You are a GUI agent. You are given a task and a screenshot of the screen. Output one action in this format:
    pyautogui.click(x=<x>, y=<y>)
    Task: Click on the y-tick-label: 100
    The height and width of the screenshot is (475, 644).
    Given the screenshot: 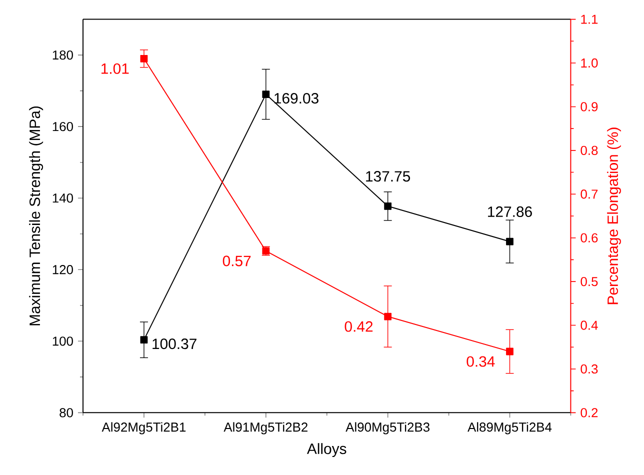 What is the action you would take?
    pyautogui.click(x=62, y=341)
    